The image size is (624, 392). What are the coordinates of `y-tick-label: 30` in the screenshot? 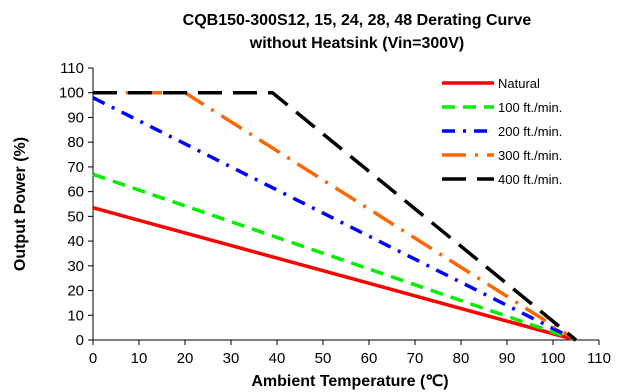 It's located at (75, 266).